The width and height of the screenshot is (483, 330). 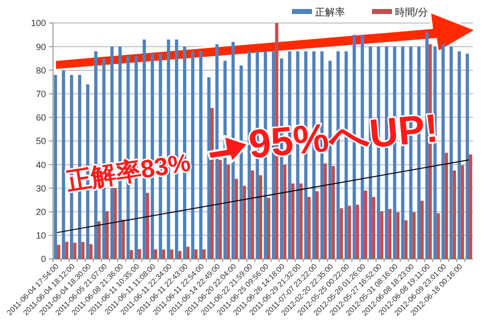 I want to click on y-tick-label: 70, so click(x=41, y=93).